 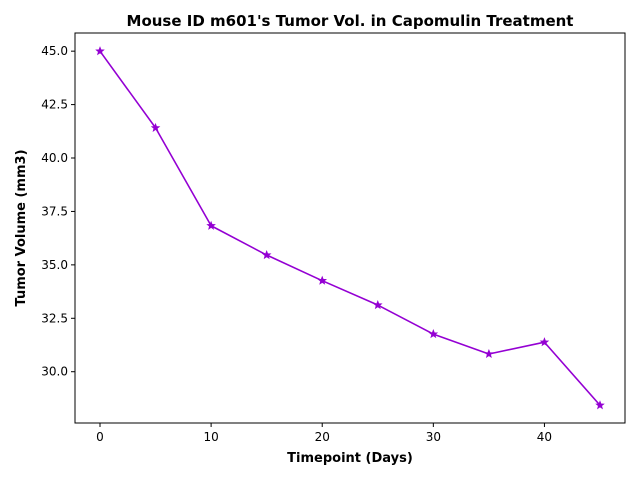 What do you see at coordinates (54, 105) in the screenshot?
I see `y-tick-label: 42.5` at bounding box center [54, 105].